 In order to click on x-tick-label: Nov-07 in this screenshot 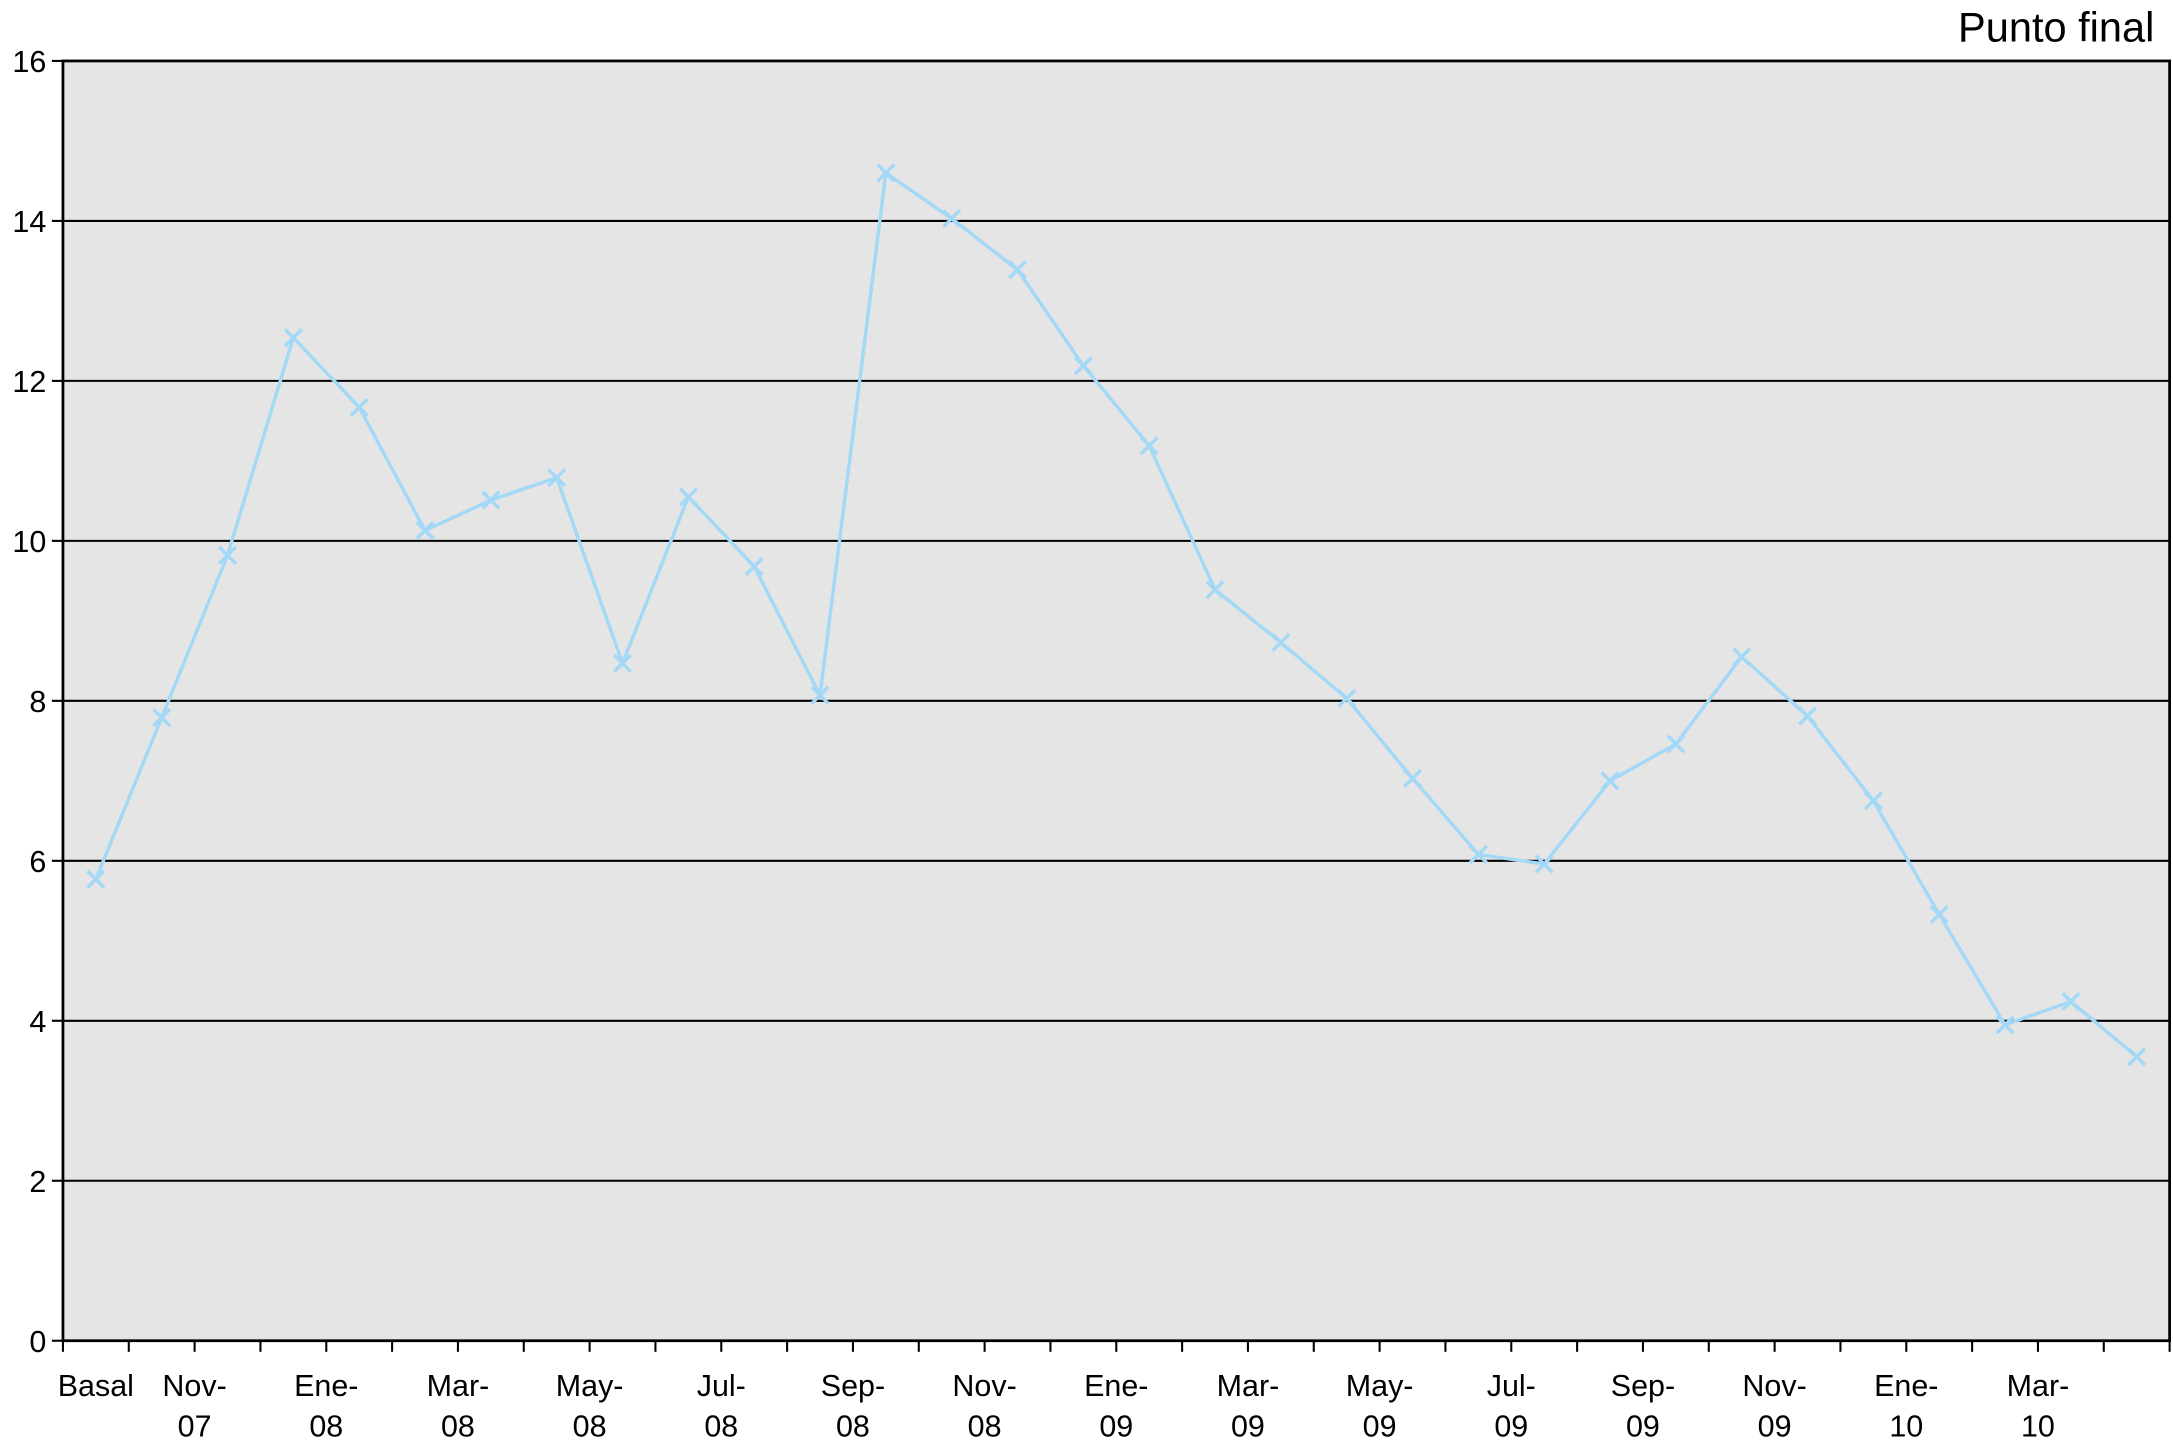, I will do `click(194, 1406)`.